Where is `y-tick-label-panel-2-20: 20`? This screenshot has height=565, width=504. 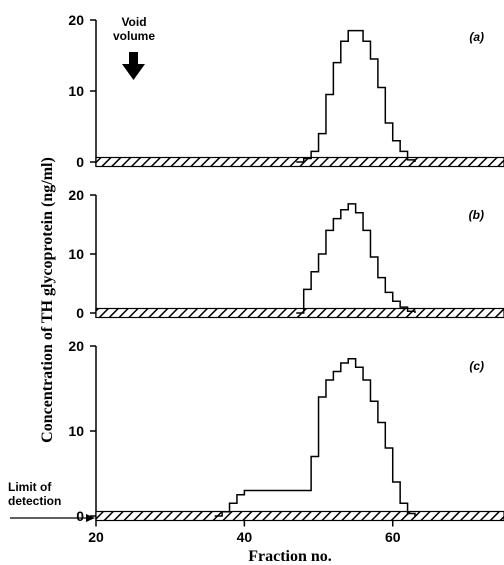 y-tick-label-panel-2-20: 20 is located at coordinates (76, 195).